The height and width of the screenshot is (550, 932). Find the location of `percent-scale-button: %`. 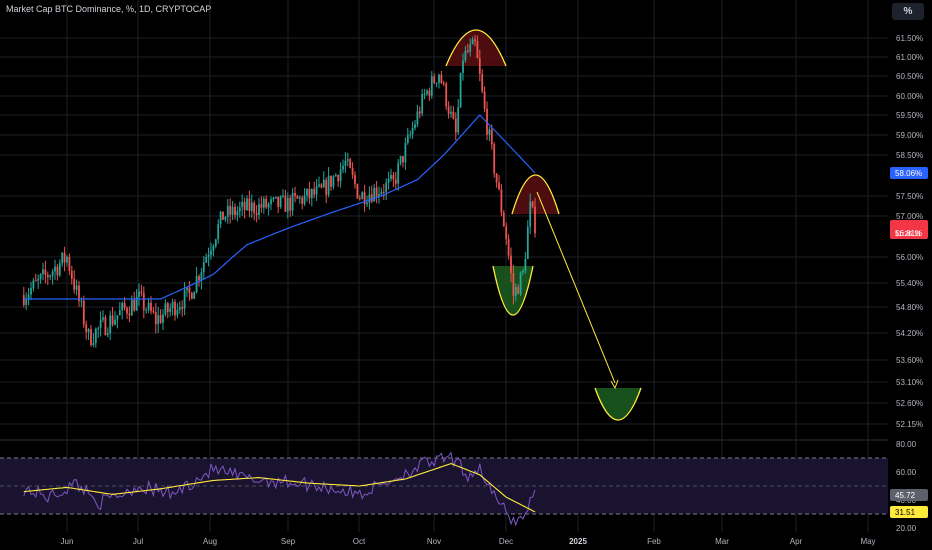

percent-scale-button: % is located at coordinates (908, 11).